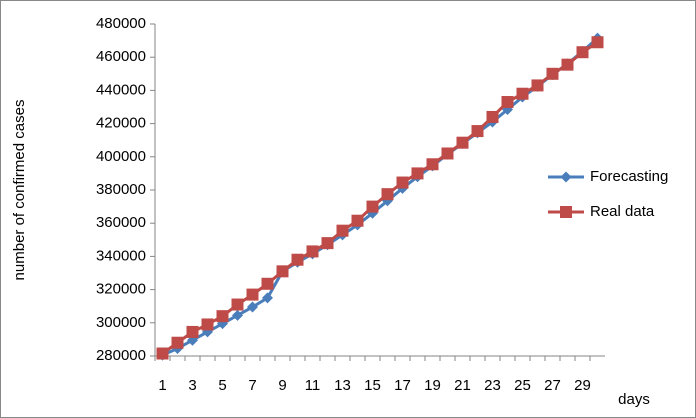  Describe the element at coordinates (582, 385) in the screenshot. I see `x-tick-label: 29` at that location.